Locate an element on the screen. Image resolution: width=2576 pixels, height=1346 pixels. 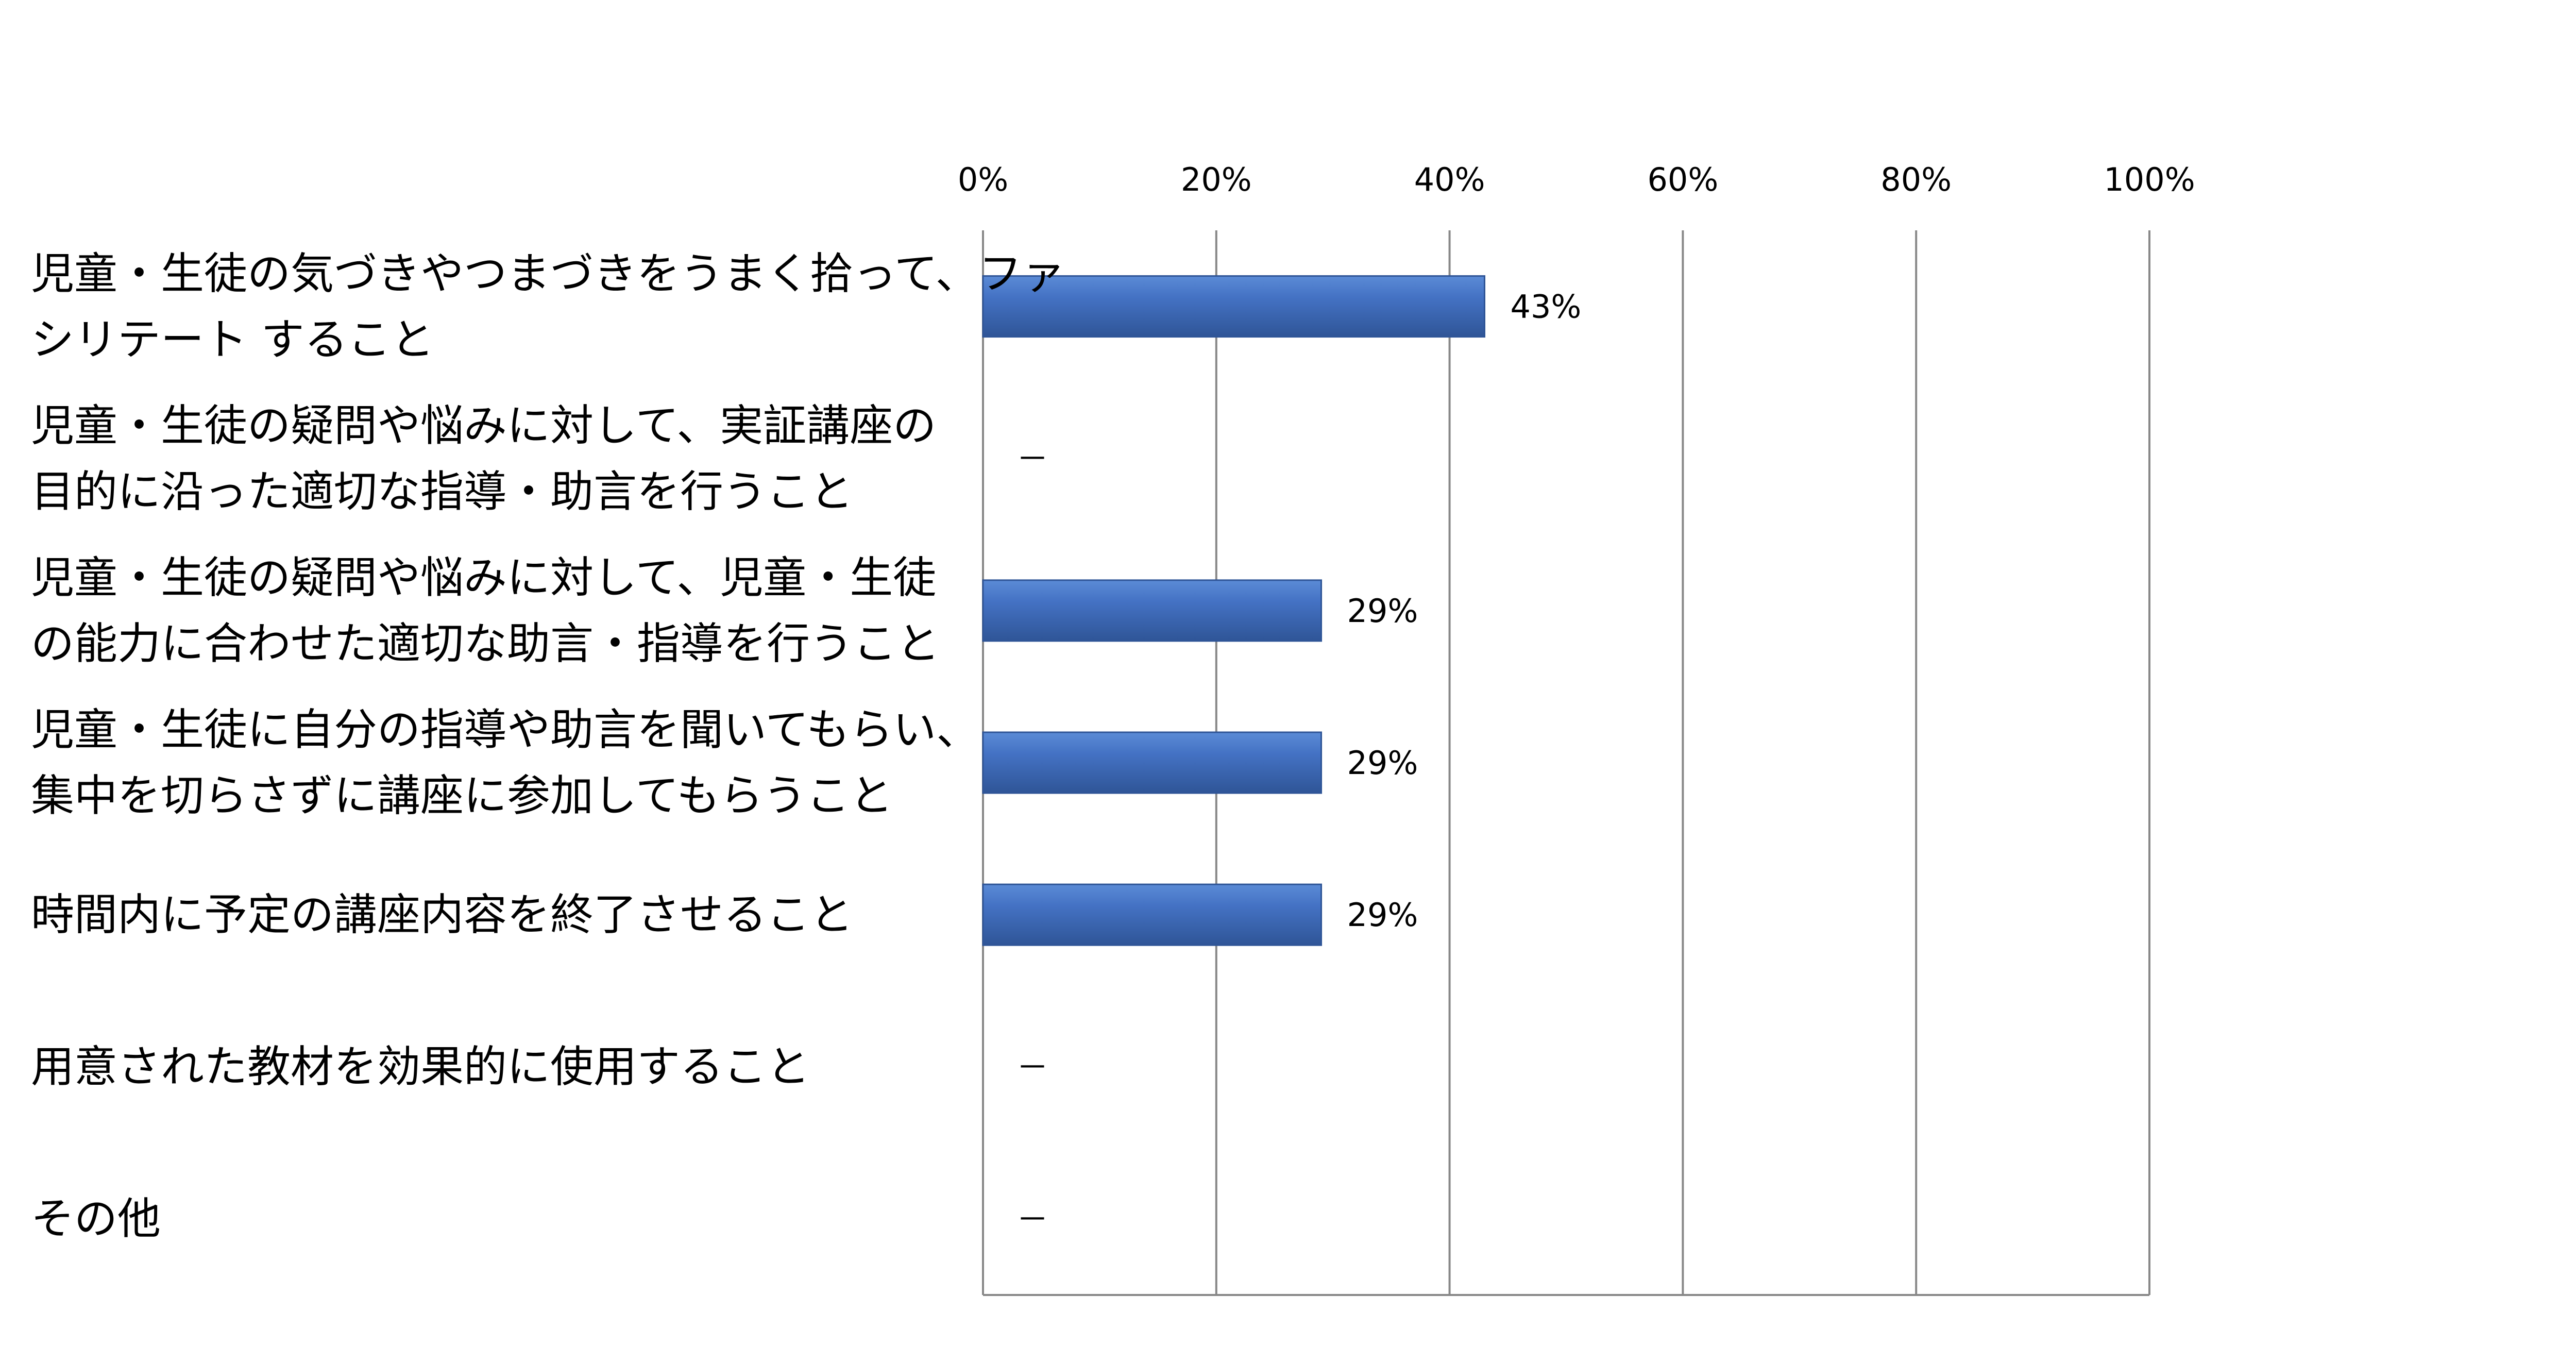
x-tick-label: 60% is located at coordinates (1682, 179).